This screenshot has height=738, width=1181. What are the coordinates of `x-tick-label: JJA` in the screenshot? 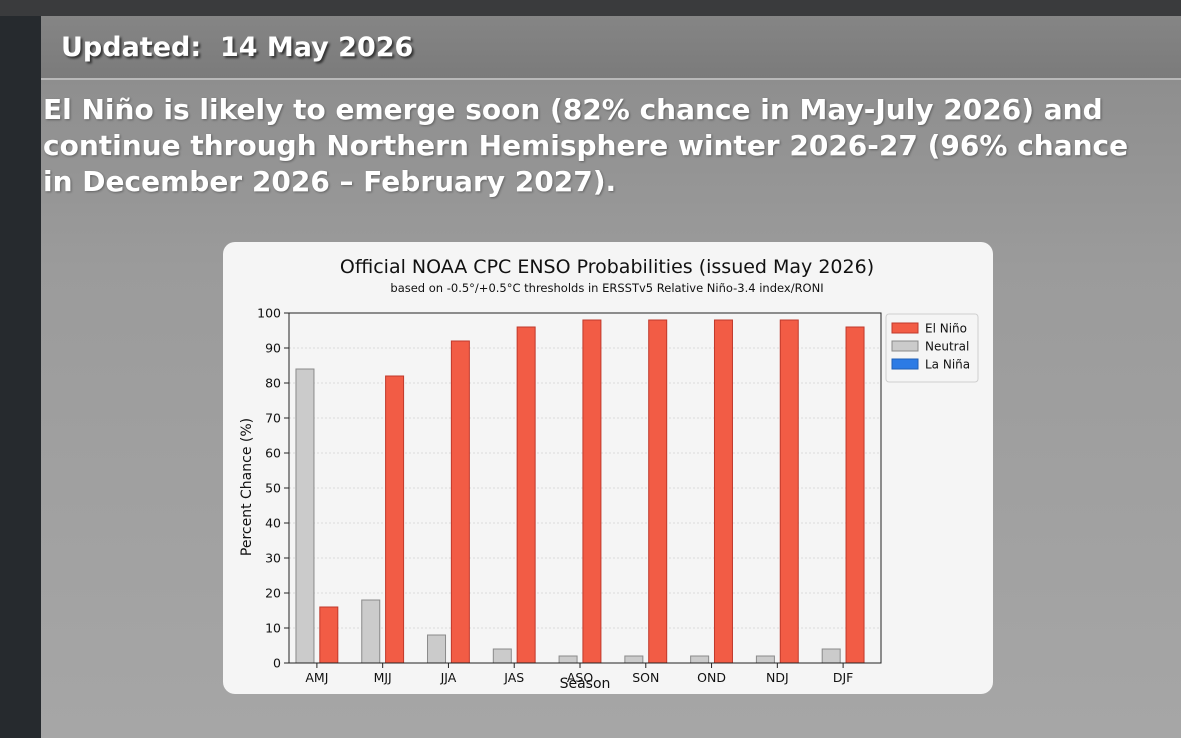 It's located at (448, 677).